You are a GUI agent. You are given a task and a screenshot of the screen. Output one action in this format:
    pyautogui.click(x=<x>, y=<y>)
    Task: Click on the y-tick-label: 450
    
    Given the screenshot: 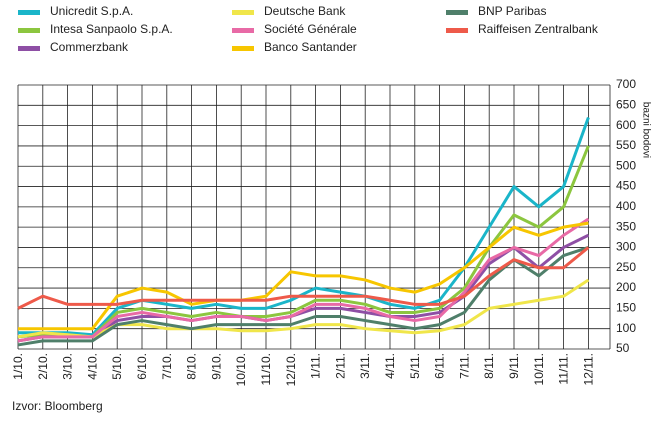 What is the action you would take?
    pyautogui.click(x=626, y=186)
    